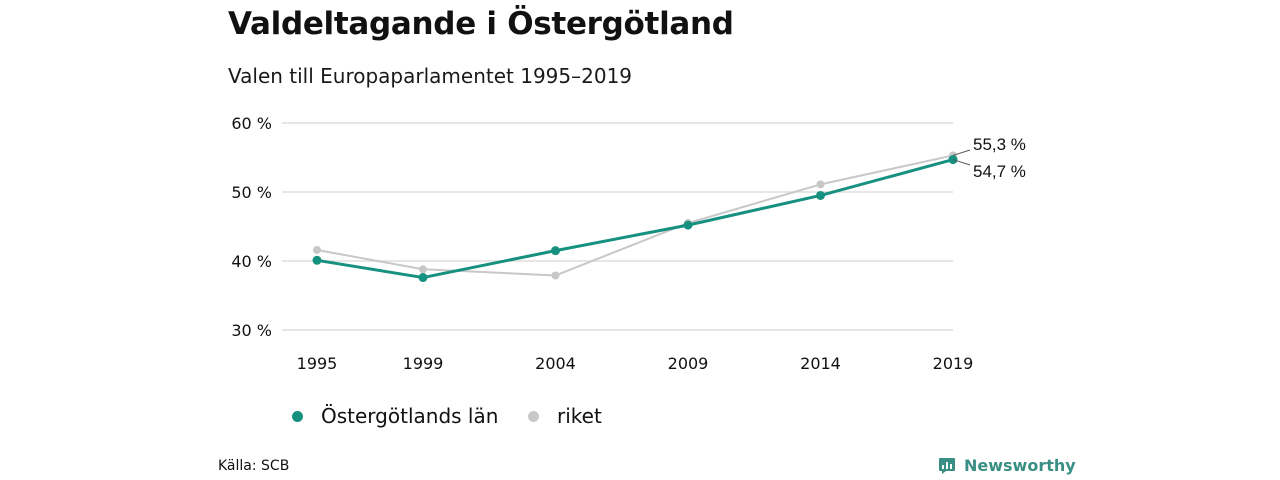 This screenshot has height=480, width=1280. Describe the element at coordinates (961, 152) in the screenshot. I see `end-label-leader-riket` at that location.